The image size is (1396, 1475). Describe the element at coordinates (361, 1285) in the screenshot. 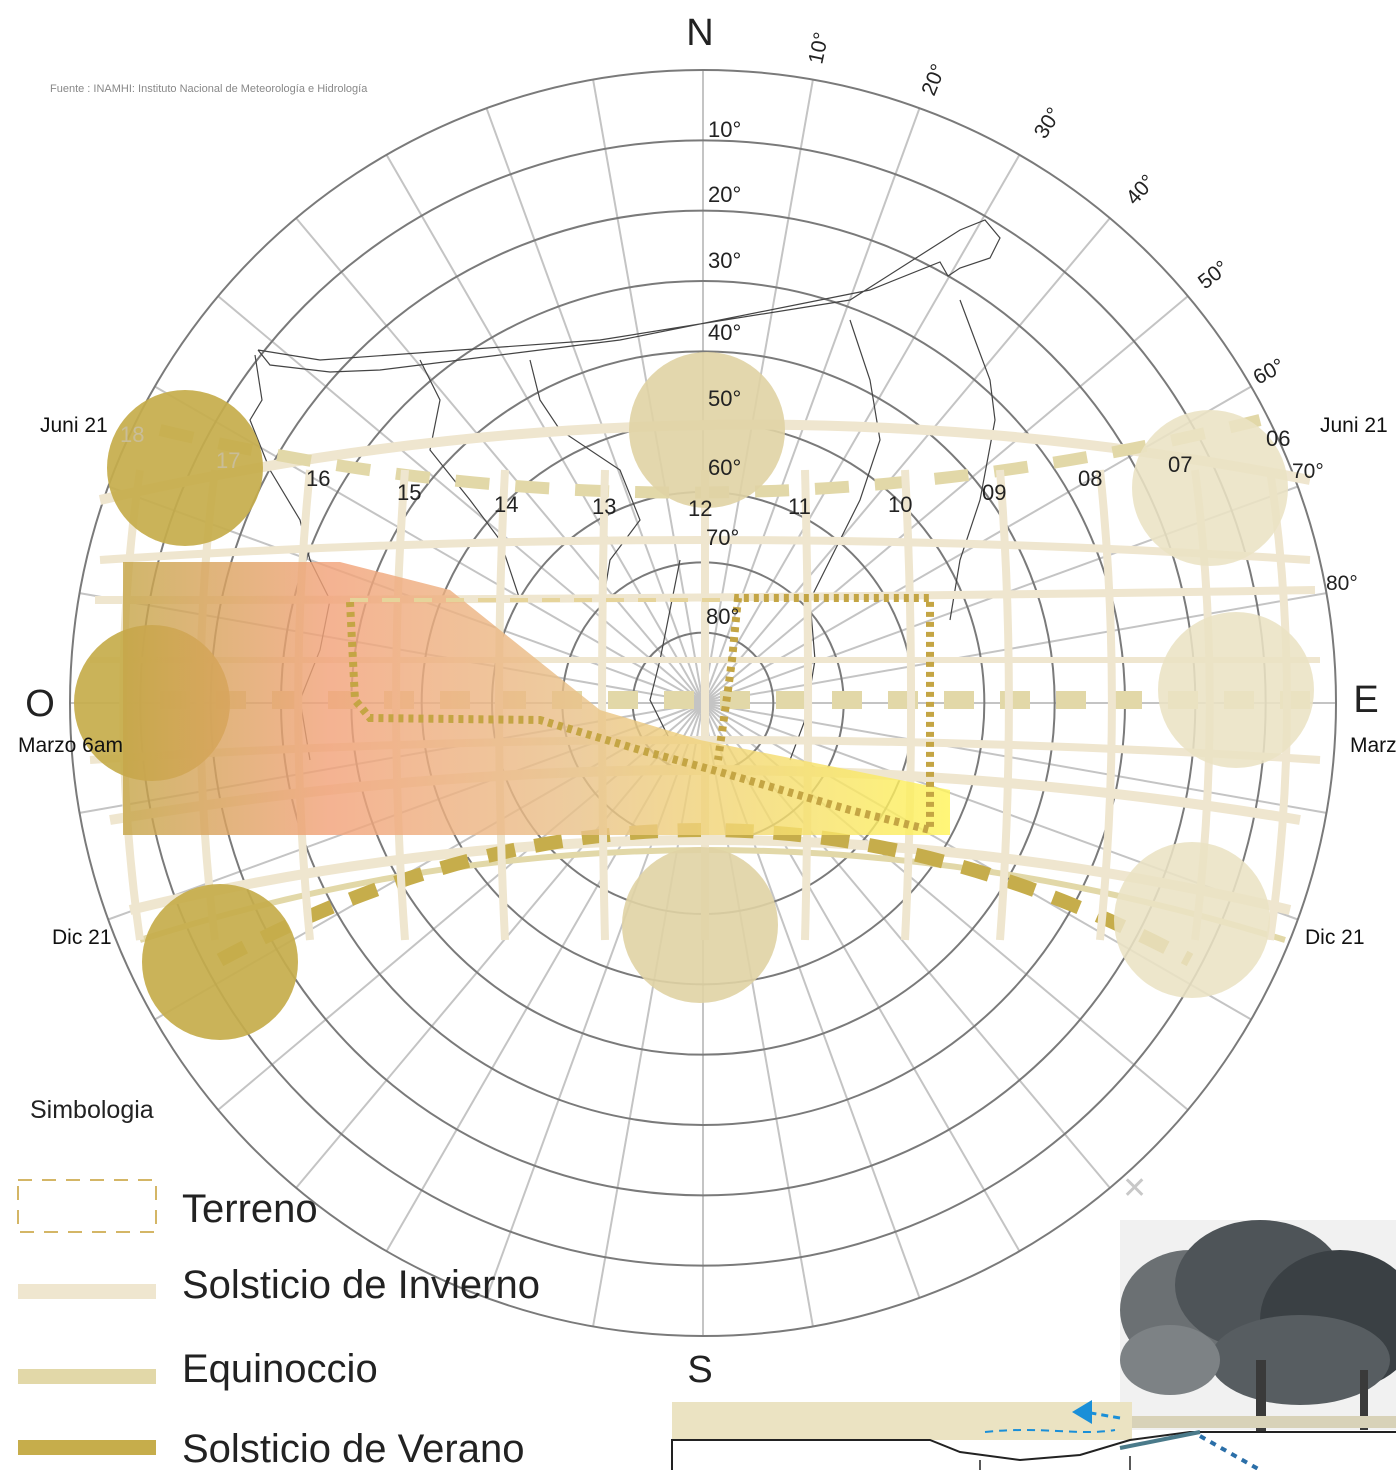

I see `legend-label-invierno: Solsticio de Invierno` at that location.